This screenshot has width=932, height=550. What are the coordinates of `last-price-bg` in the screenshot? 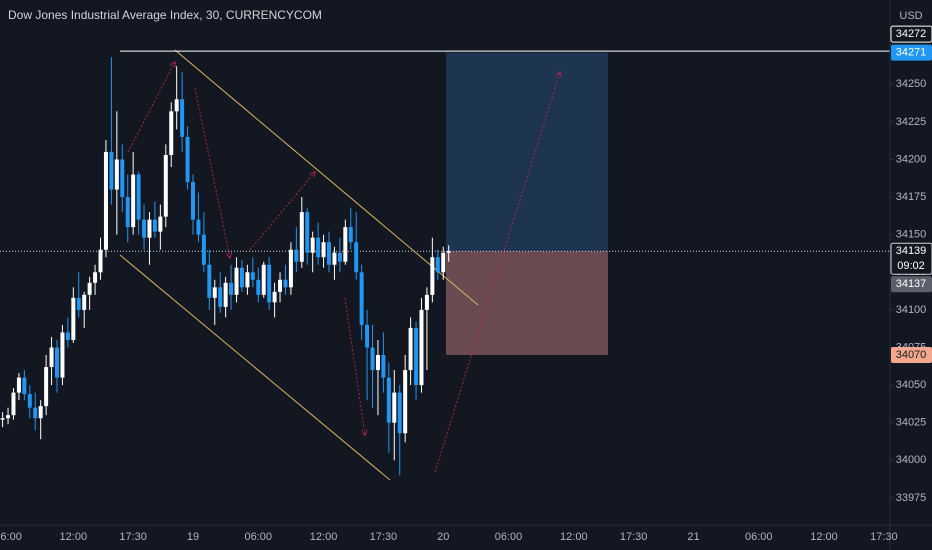 It's located at (911, 258).